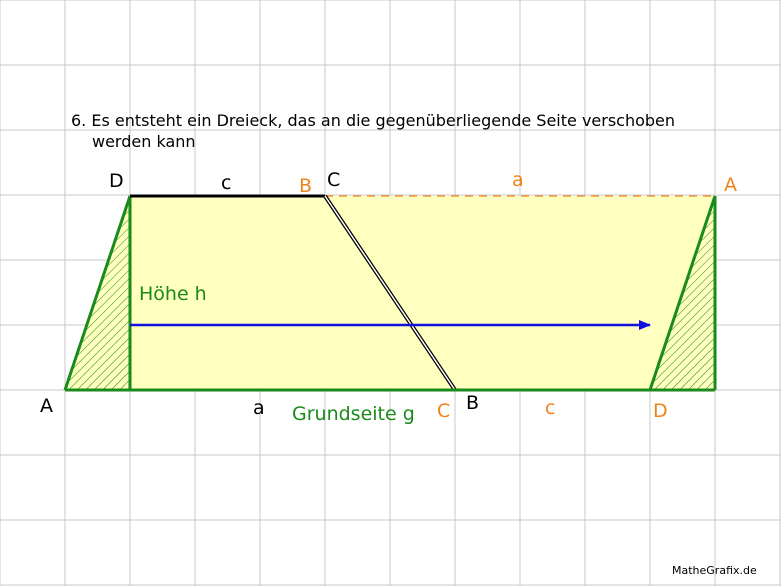  Describe the element at coordinates (305, 186) in the screenshot. I see `label-vertex-b-top: B` at that location.